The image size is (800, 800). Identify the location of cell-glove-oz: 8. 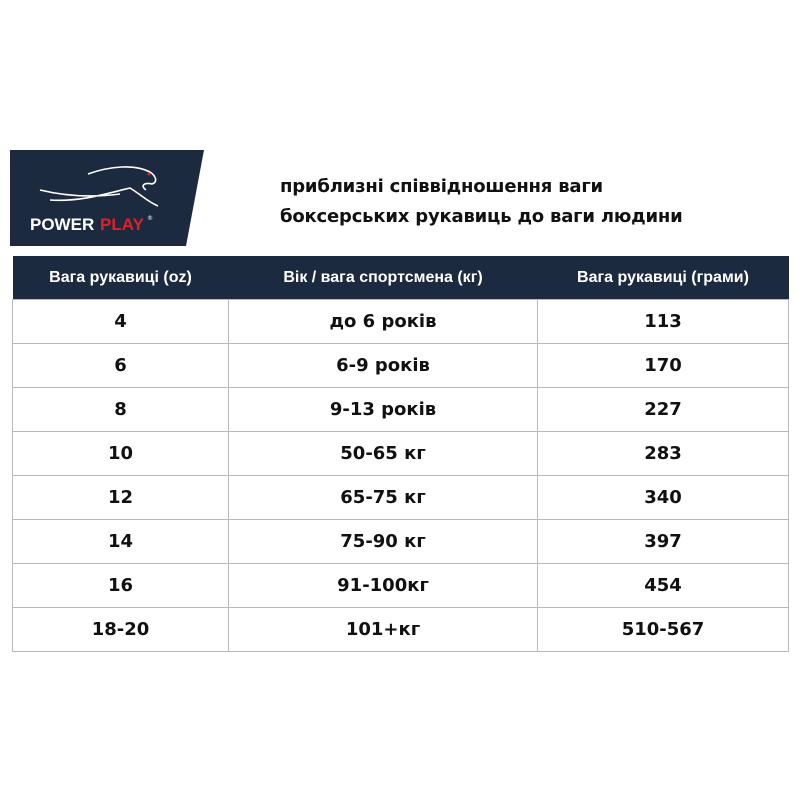
(120, 409).